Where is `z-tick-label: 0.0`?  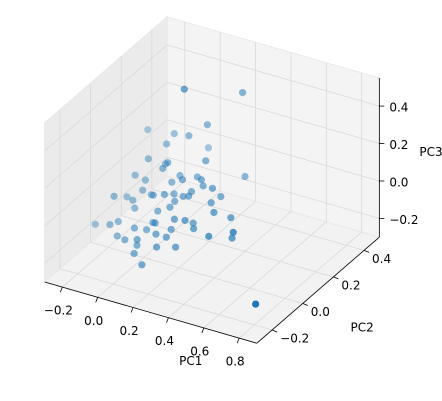 z-tick-label: 0.0 is located at coordinates (398, 182).